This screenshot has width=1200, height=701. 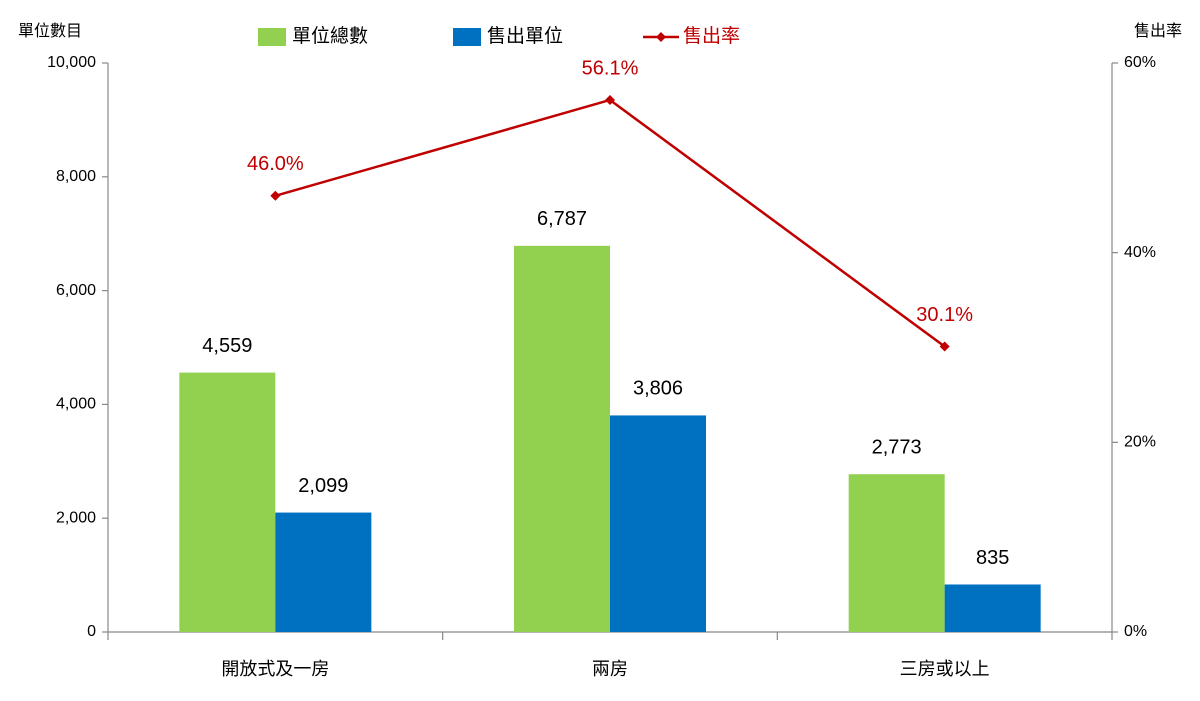 I want to click on y-tick-label: 6,000, so click(x=76, y=290).